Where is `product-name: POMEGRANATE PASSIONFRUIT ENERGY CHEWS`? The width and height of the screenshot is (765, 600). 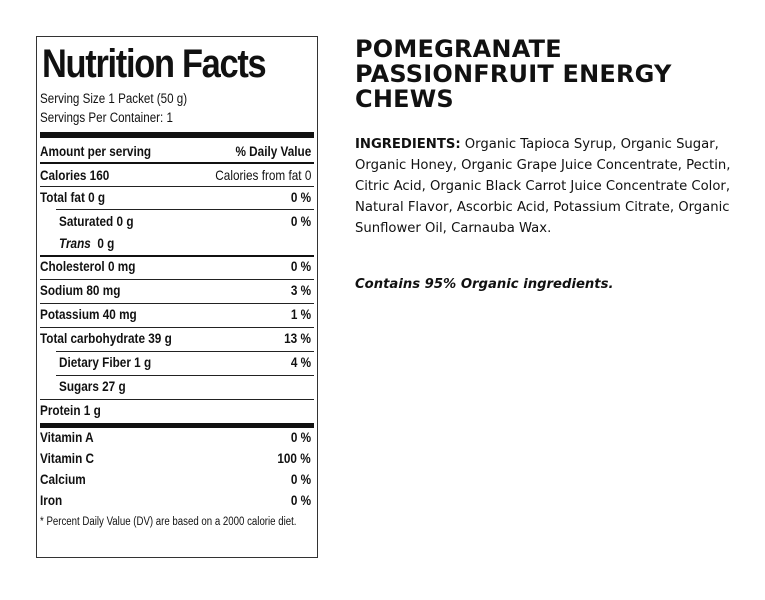
product-name: POMEGRANATE PASSIONFRUIT ENERGY CHEWS is located at coordinates (555, 74).